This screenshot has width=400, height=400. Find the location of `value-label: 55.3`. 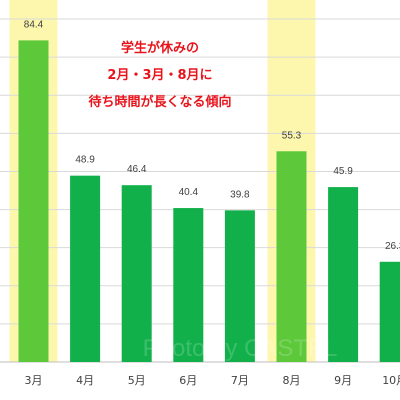

value-label: 55.3 is located at coordinates (292, 135).